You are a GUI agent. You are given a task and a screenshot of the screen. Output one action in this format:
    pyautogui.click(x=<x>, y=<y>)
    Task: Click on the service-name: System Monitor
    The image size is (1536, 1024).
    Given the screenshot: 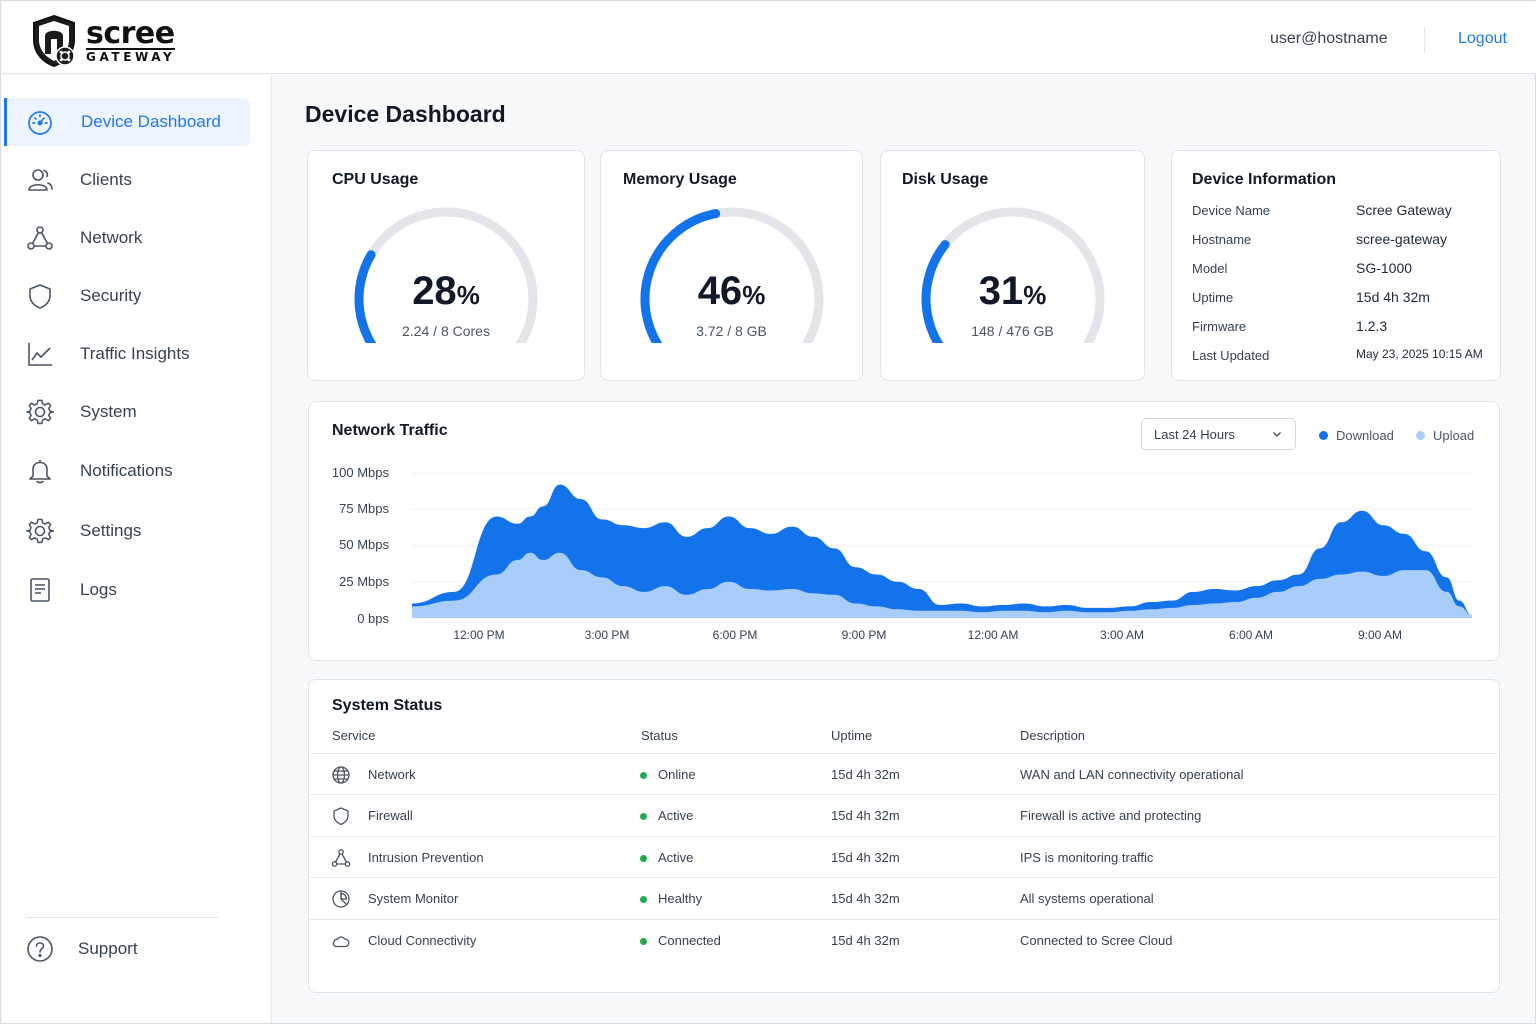 What is the action you would take?
    pyautogui.click(x=413, y=898)
    